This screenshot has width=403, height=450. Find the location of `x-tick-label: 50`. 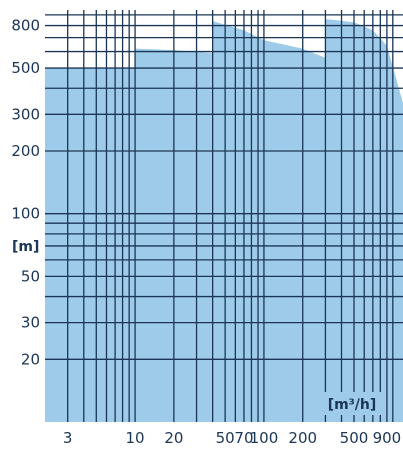

x-tick-label: 50 is located at coordinates (225, 438).